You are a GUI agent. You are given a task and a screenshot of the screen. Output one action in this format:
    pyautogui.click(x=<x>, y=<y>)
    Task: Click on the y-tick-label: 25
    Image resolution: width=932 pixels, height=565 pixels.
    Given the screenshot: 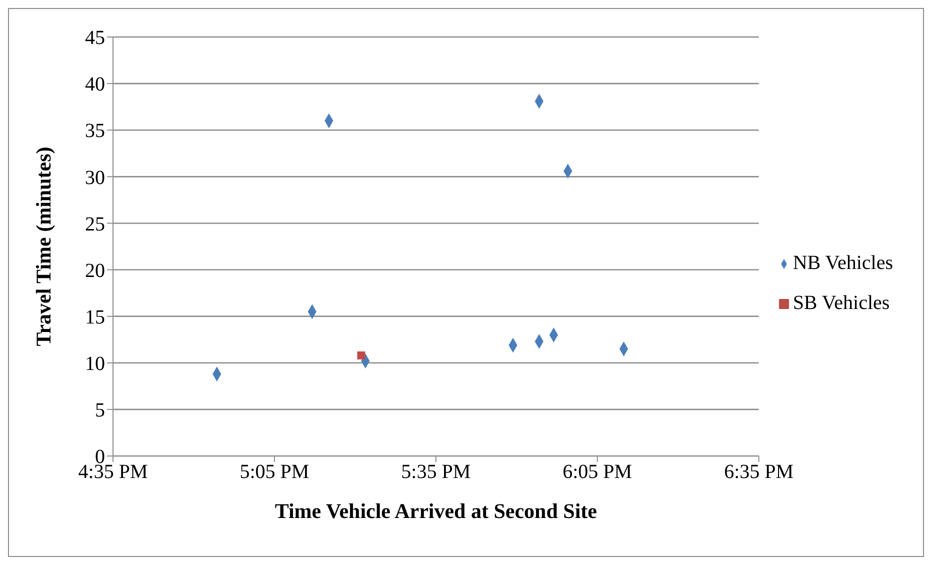 What is the action you would take?
    pyautogui.click(x=95, y=224)
    